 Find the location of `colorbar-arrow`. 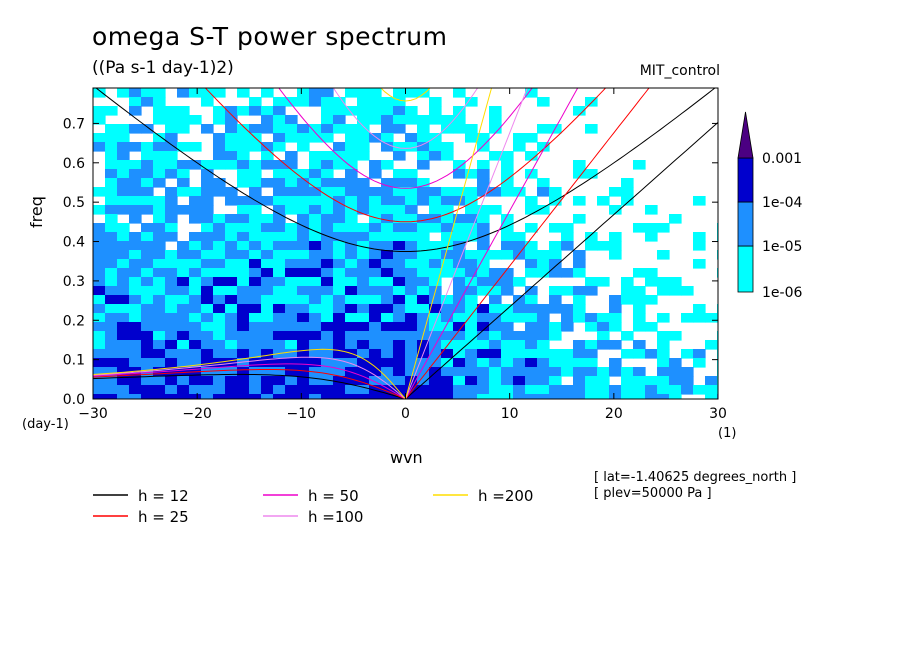

colorbar-arrow is located at coordinates (745, 135).